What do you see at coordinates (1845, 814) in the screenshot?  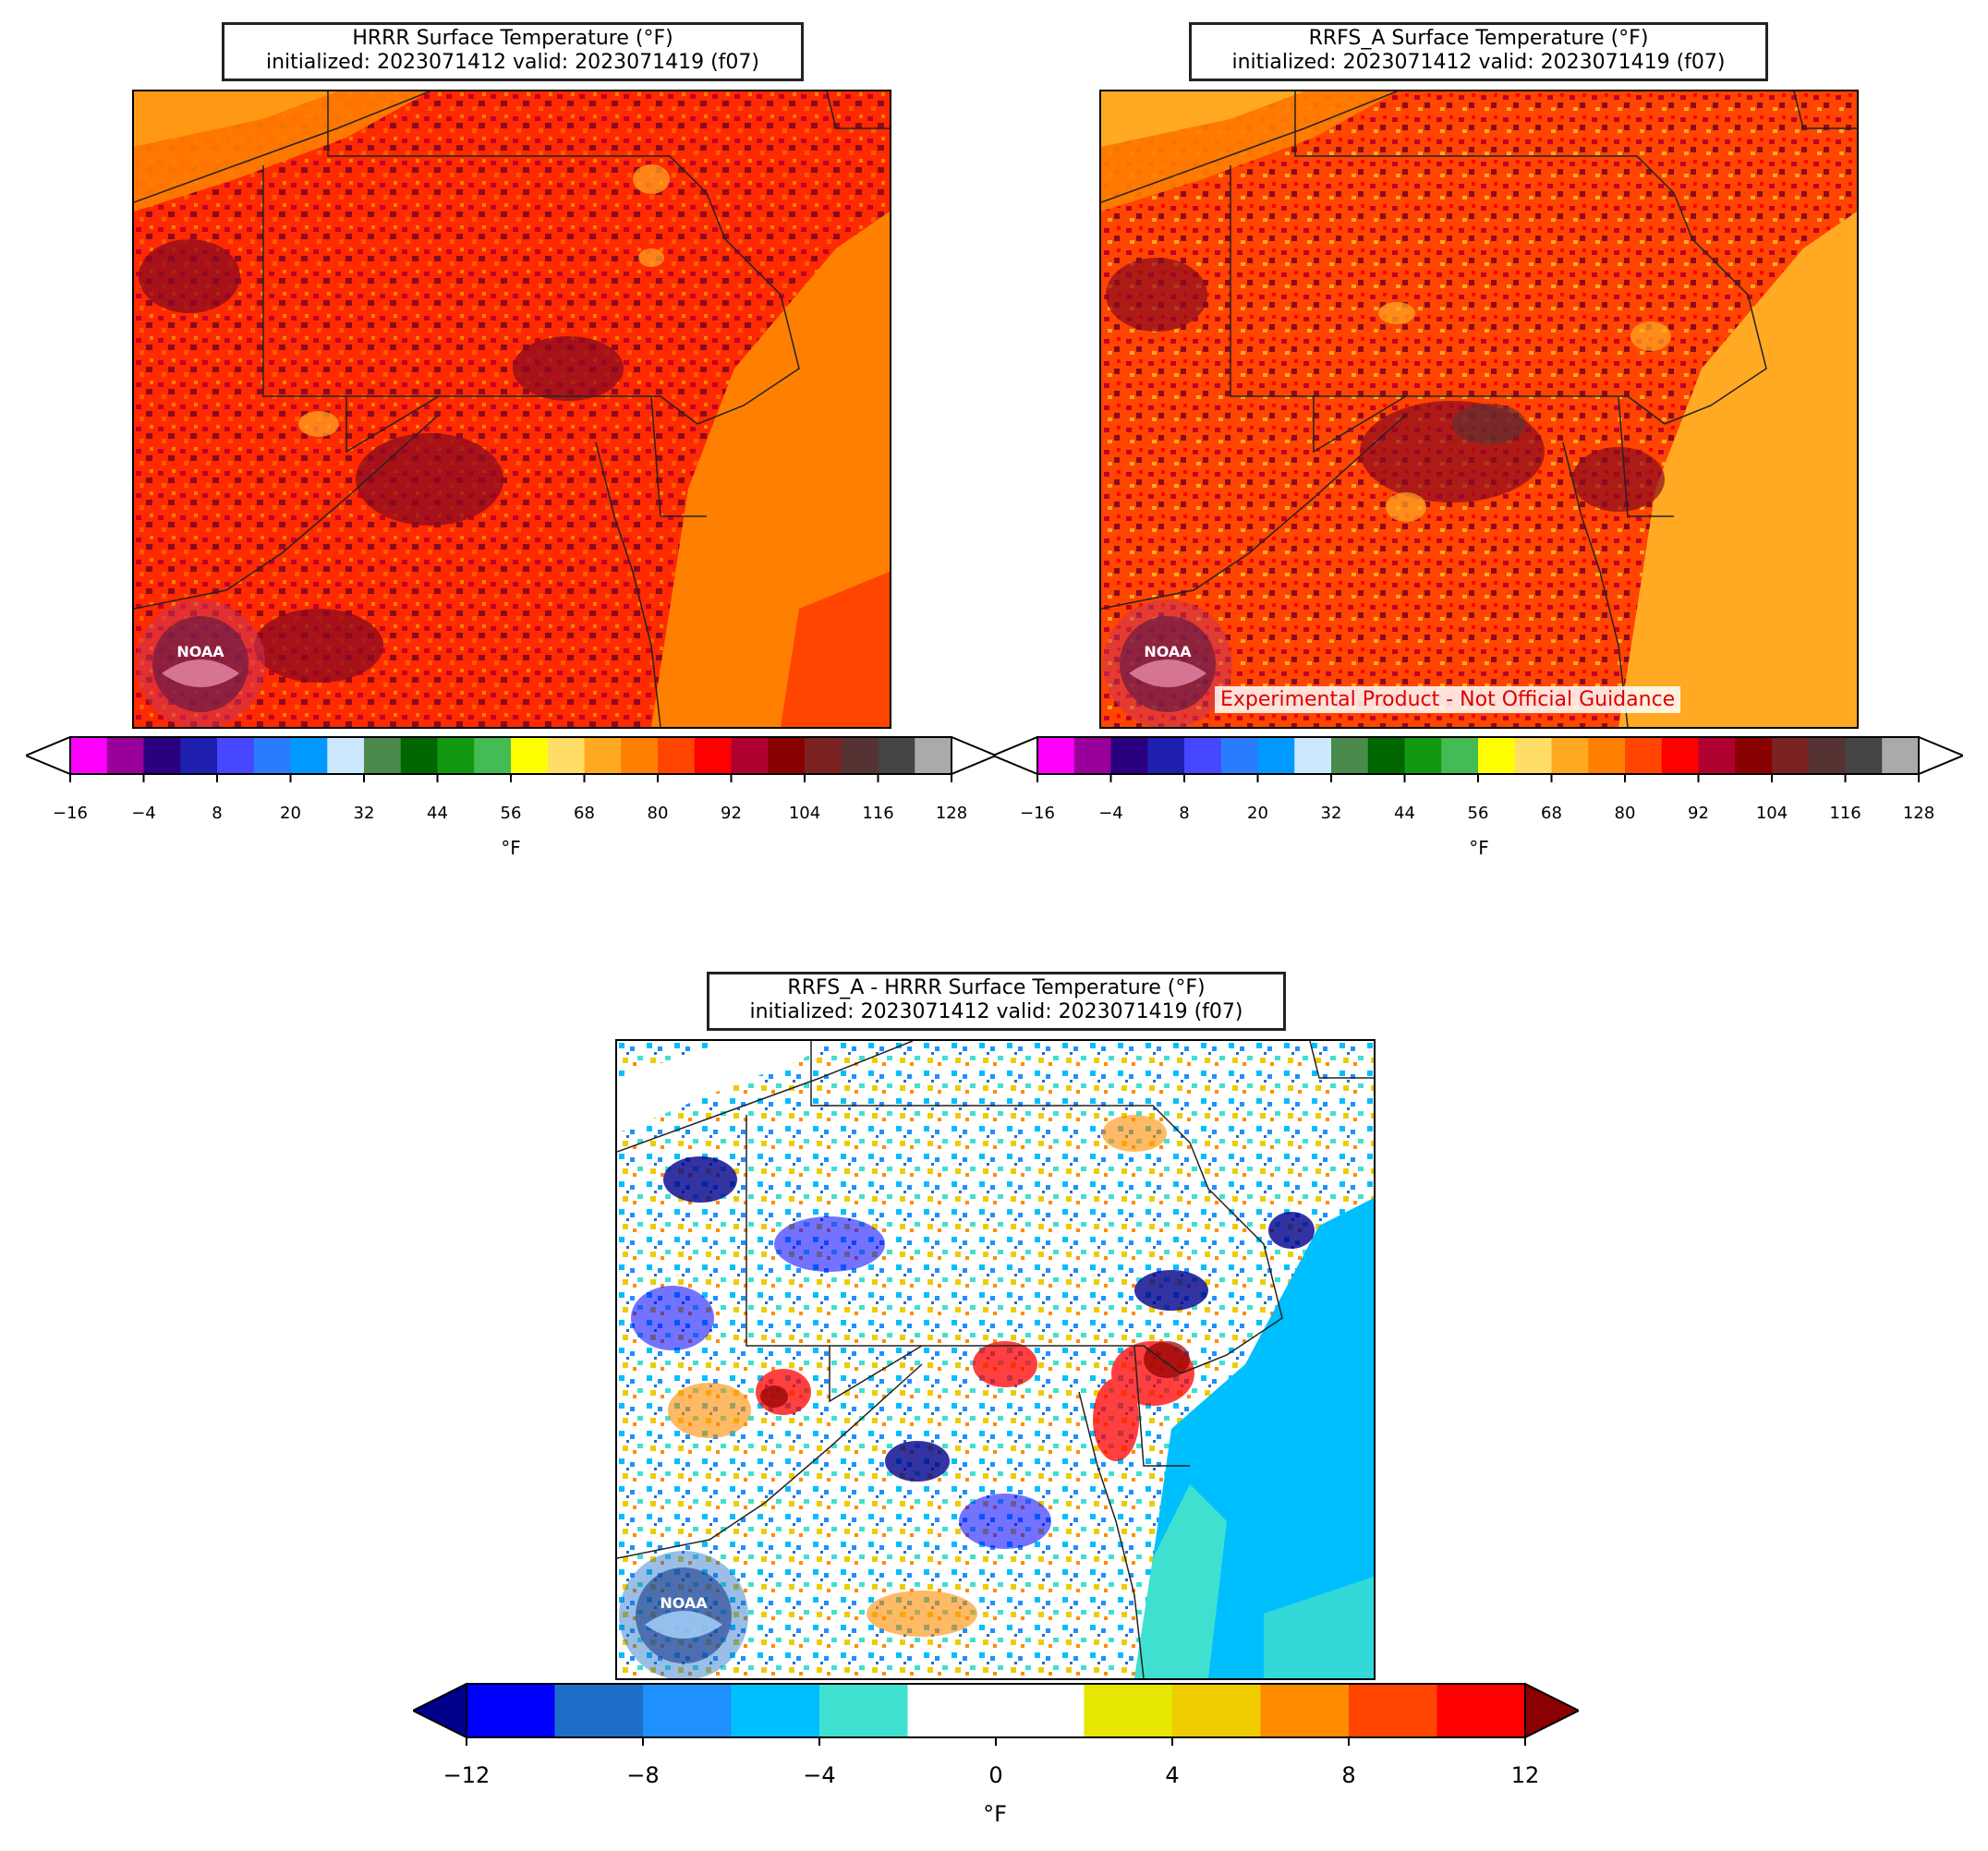 I see `colorbar-tick-label: 116` at bounding box center [1845, 814].